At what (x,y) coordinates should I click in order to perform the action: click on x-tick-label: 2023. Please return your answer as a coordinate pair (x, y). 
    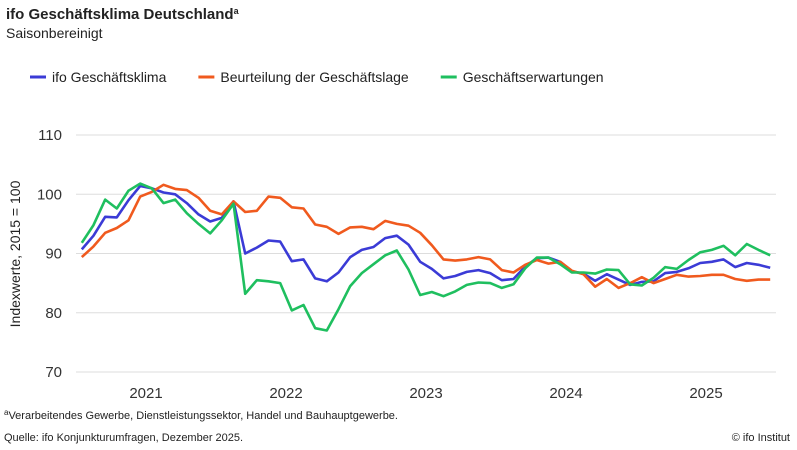
    Looking at the image, I should click on (425, 393).